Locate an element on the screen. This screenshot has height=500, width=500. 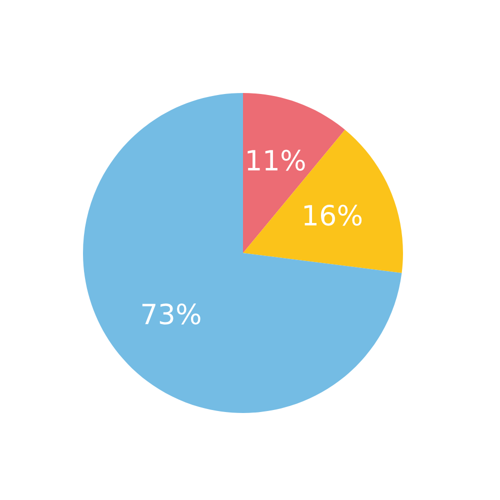
data-label: 16% is located at coordinates (333, 215).